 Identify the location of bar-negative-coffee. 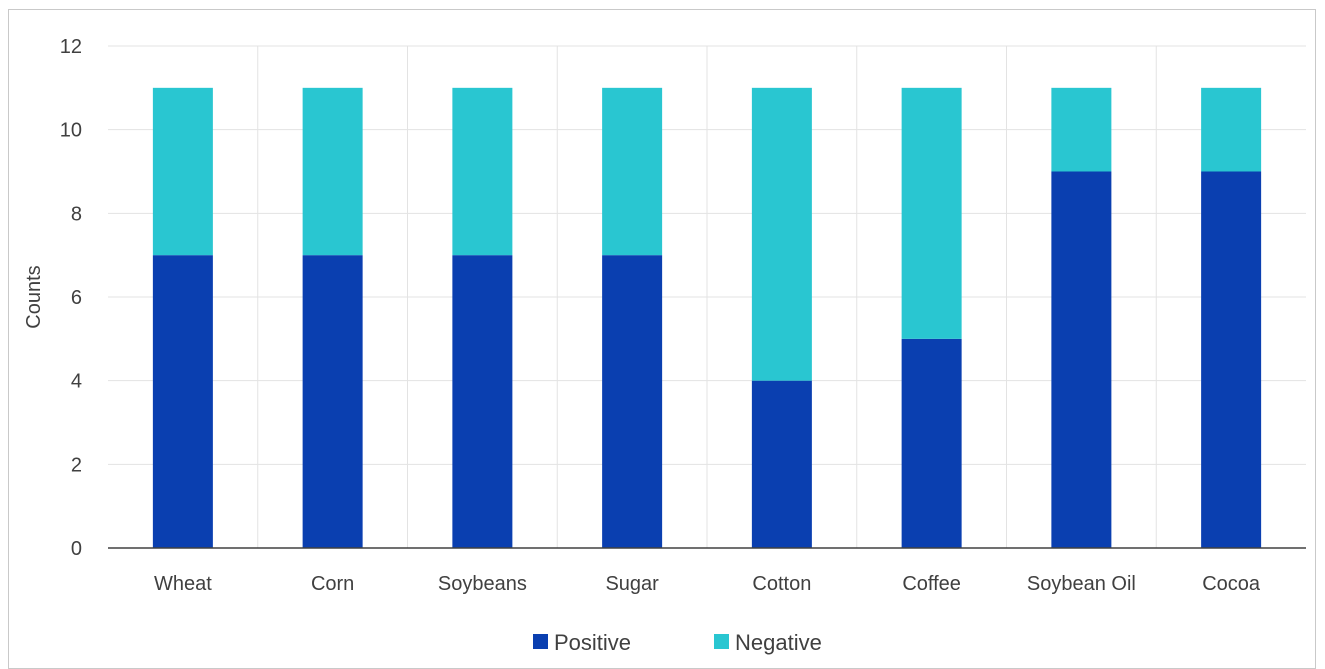
(931, 213).